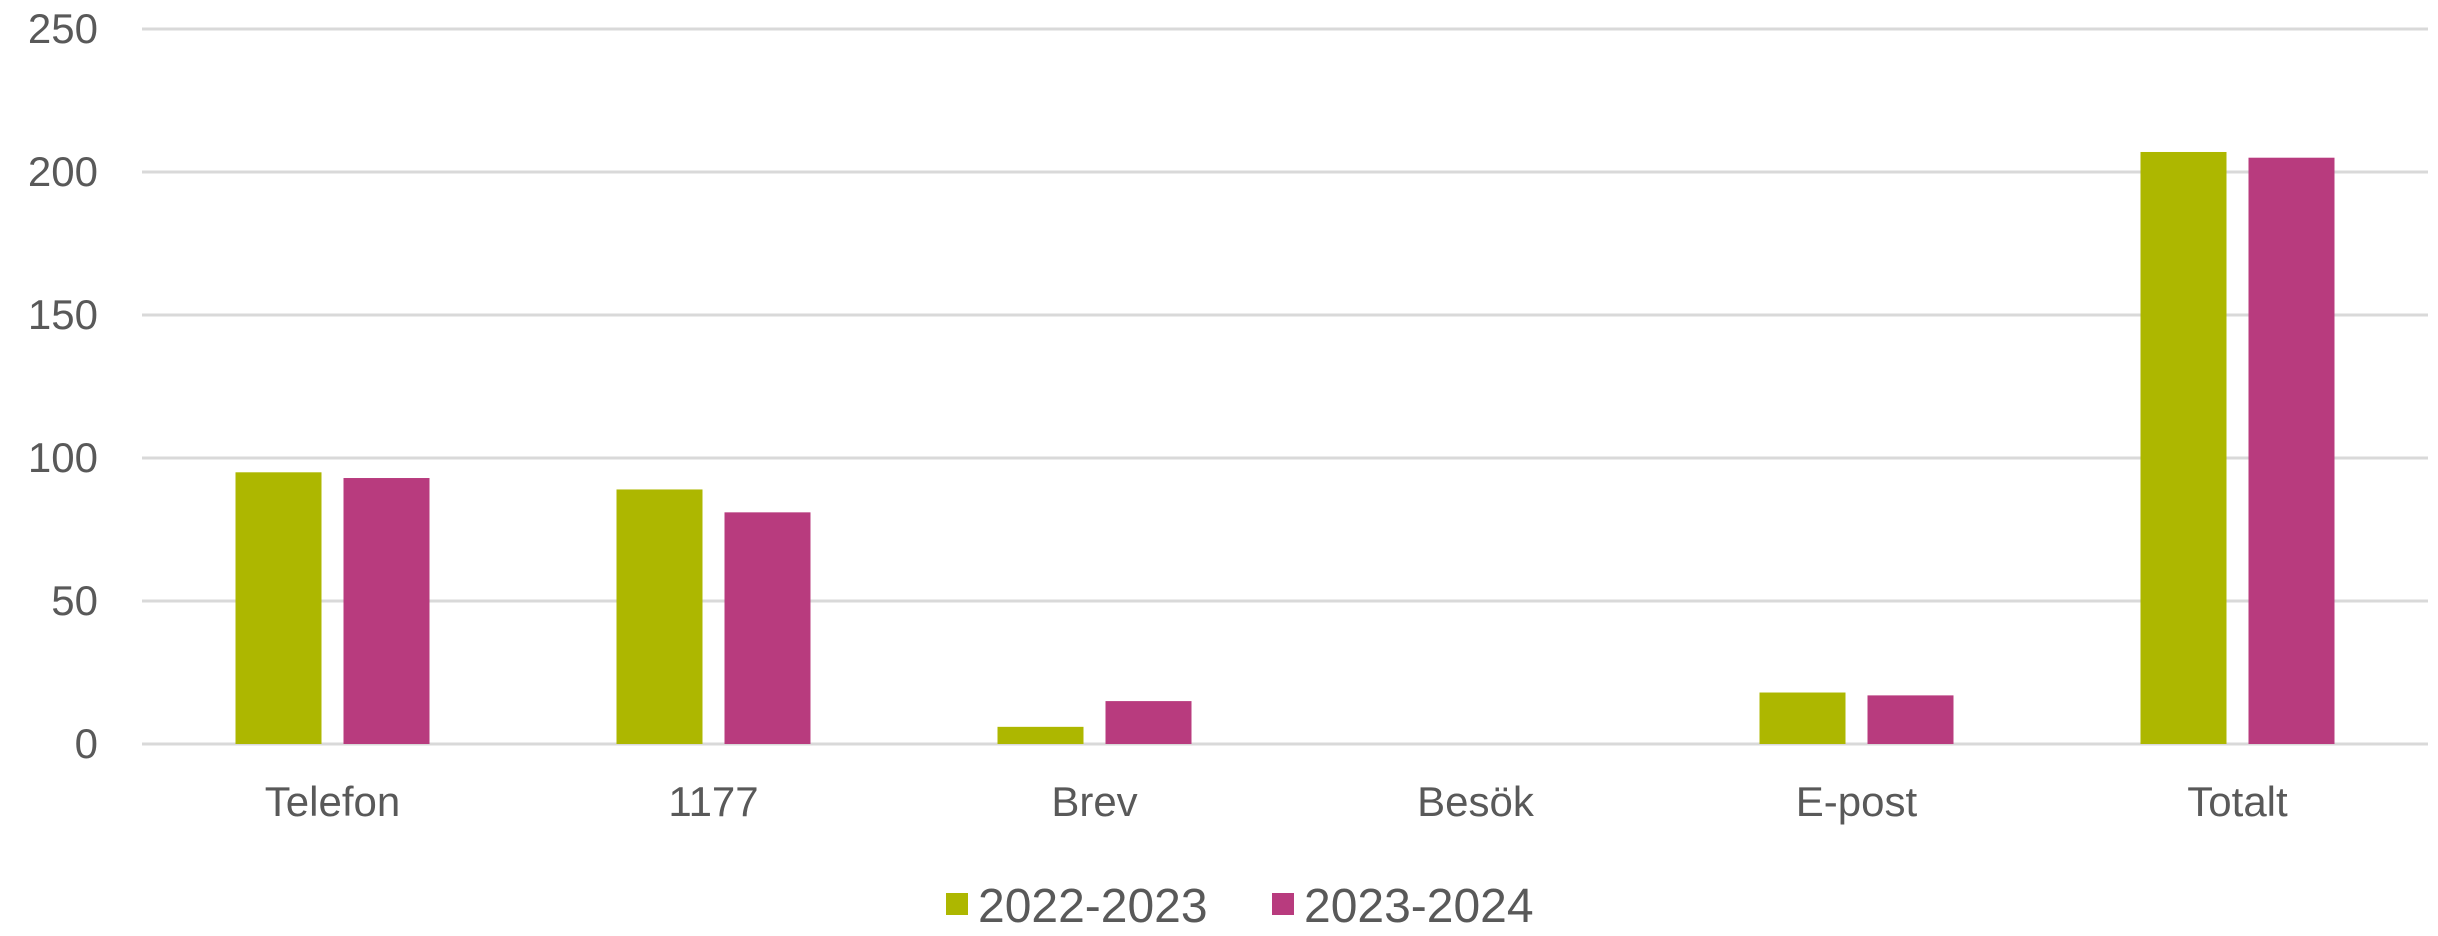 This screenshot has width=2438, height=936. Describe the element at coordinates (957, 904) in the screenshot. I see `legend-swatch-2022-2023` at that location.